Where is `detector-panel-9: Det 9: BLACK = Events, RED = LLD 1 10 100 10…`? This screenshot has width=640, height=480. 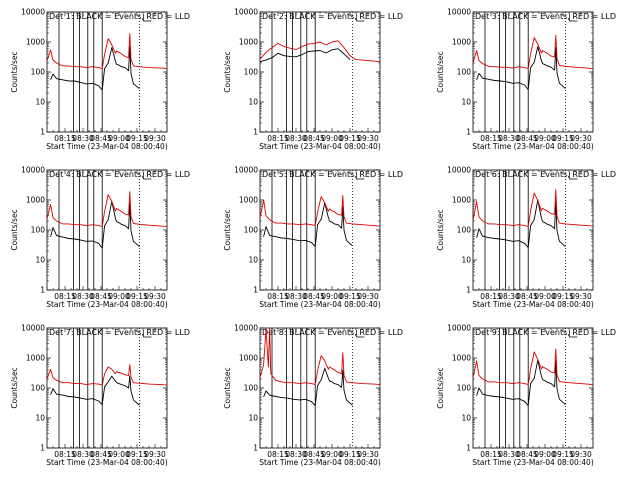
detector-panel-9: Det 9: BLACK = Events, RED = LLD 1 10 100 10… is located at coordinates (526, 396).